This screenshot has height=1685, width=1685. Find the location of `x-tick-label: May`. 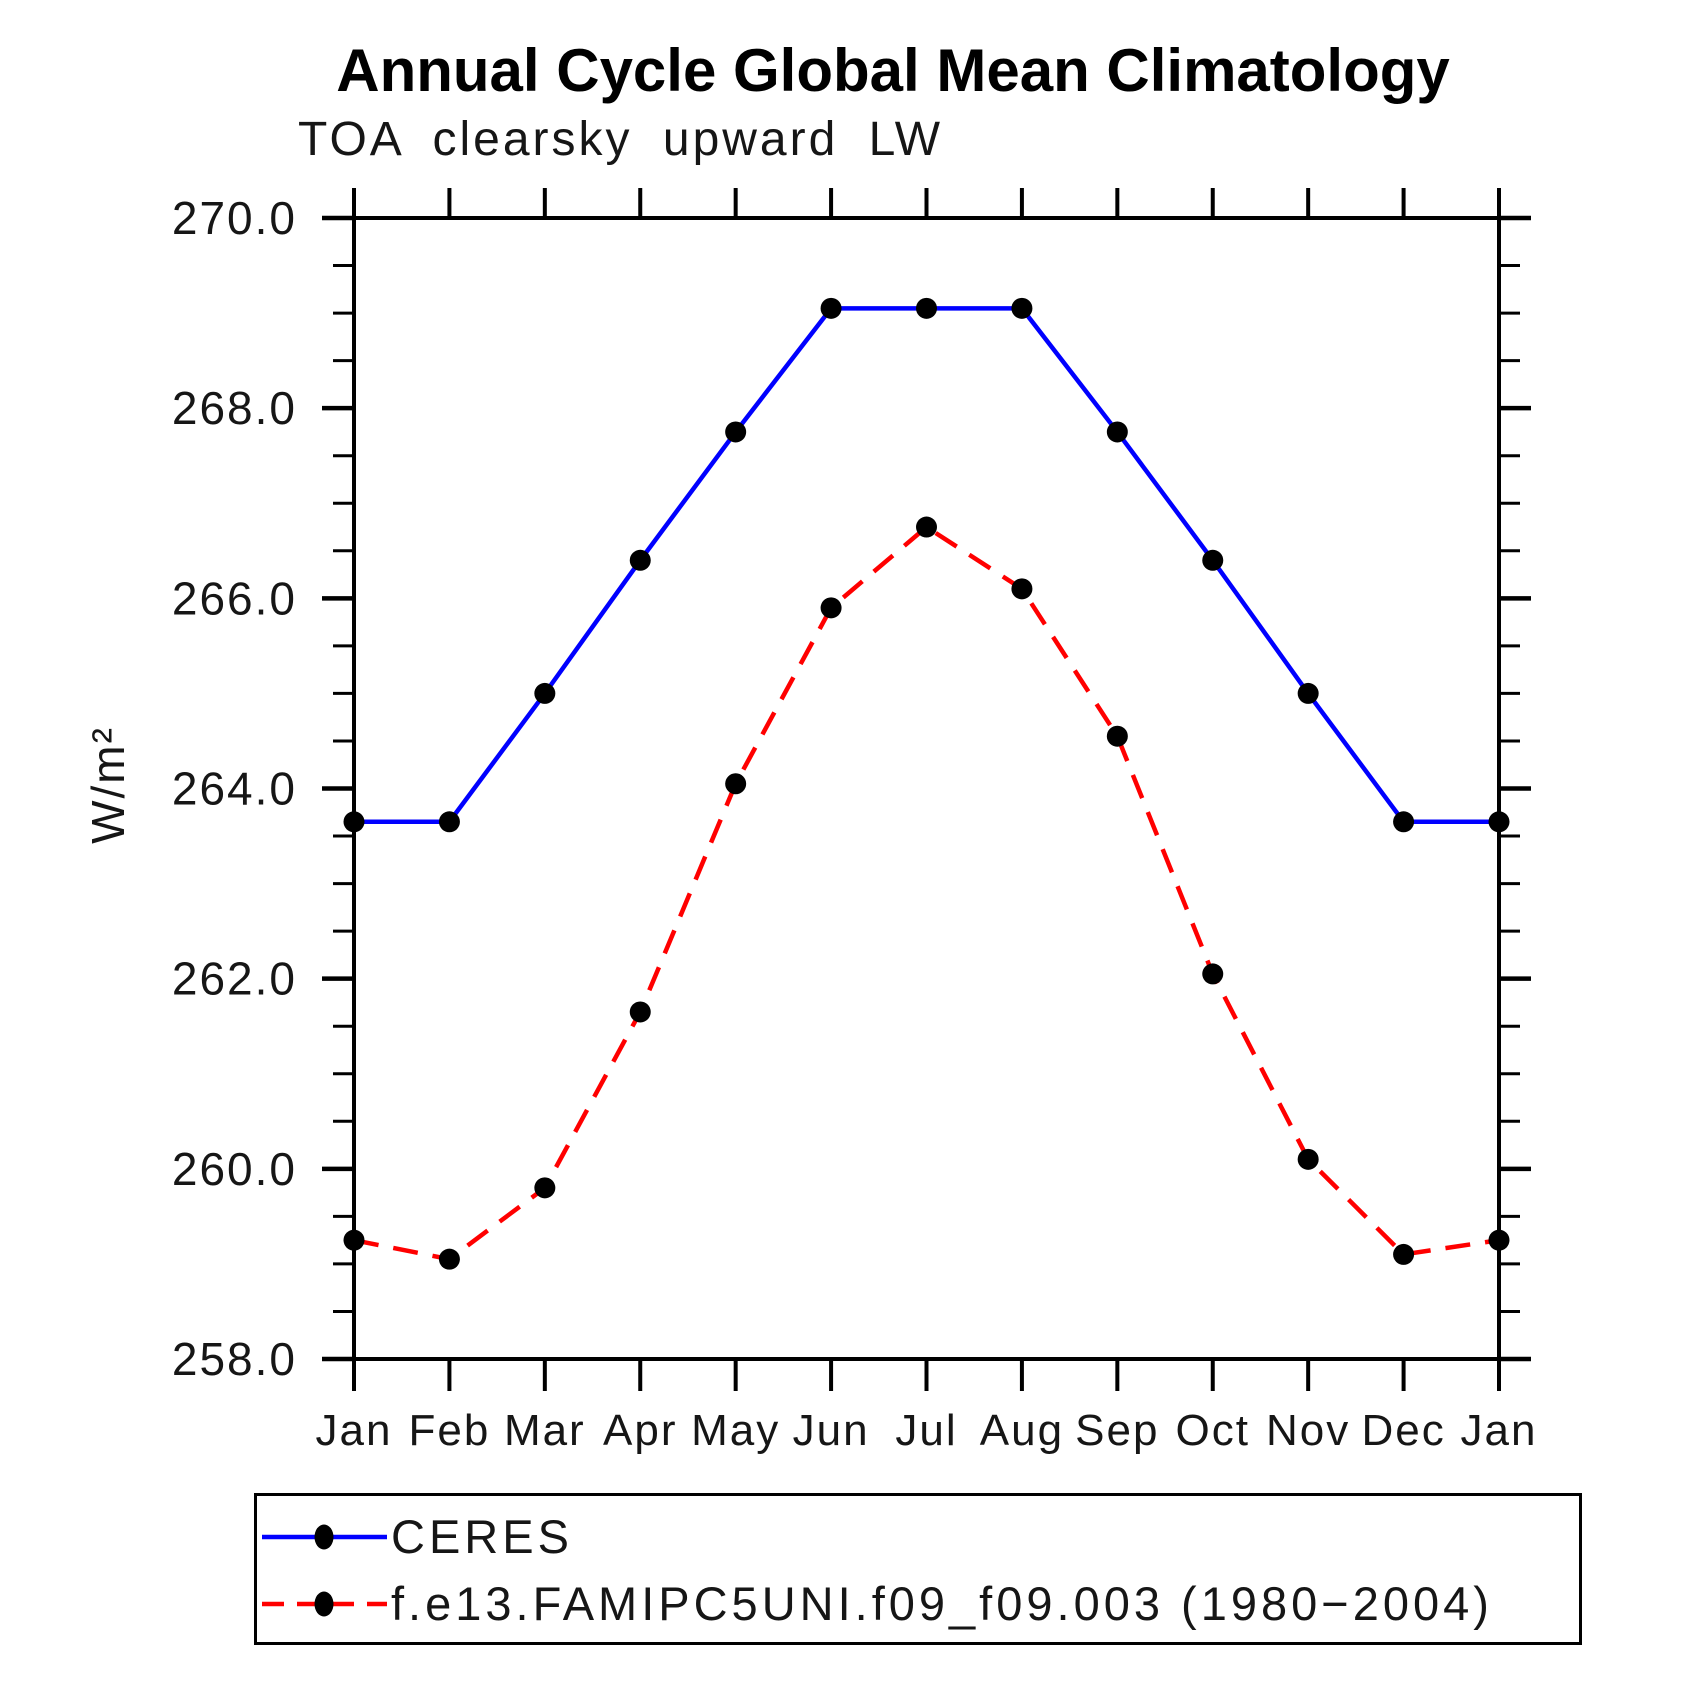

x-tick-label: May is located at coordinates (735, 1430).